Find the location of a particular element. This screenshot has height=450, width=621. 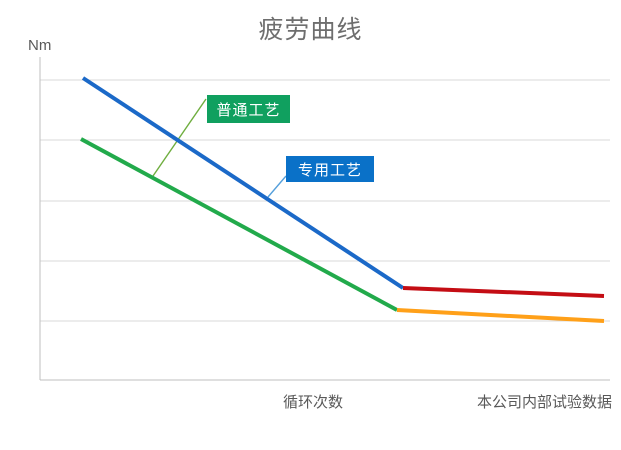

ordinary-callout-leader-line is located at coordinates (179, 137).